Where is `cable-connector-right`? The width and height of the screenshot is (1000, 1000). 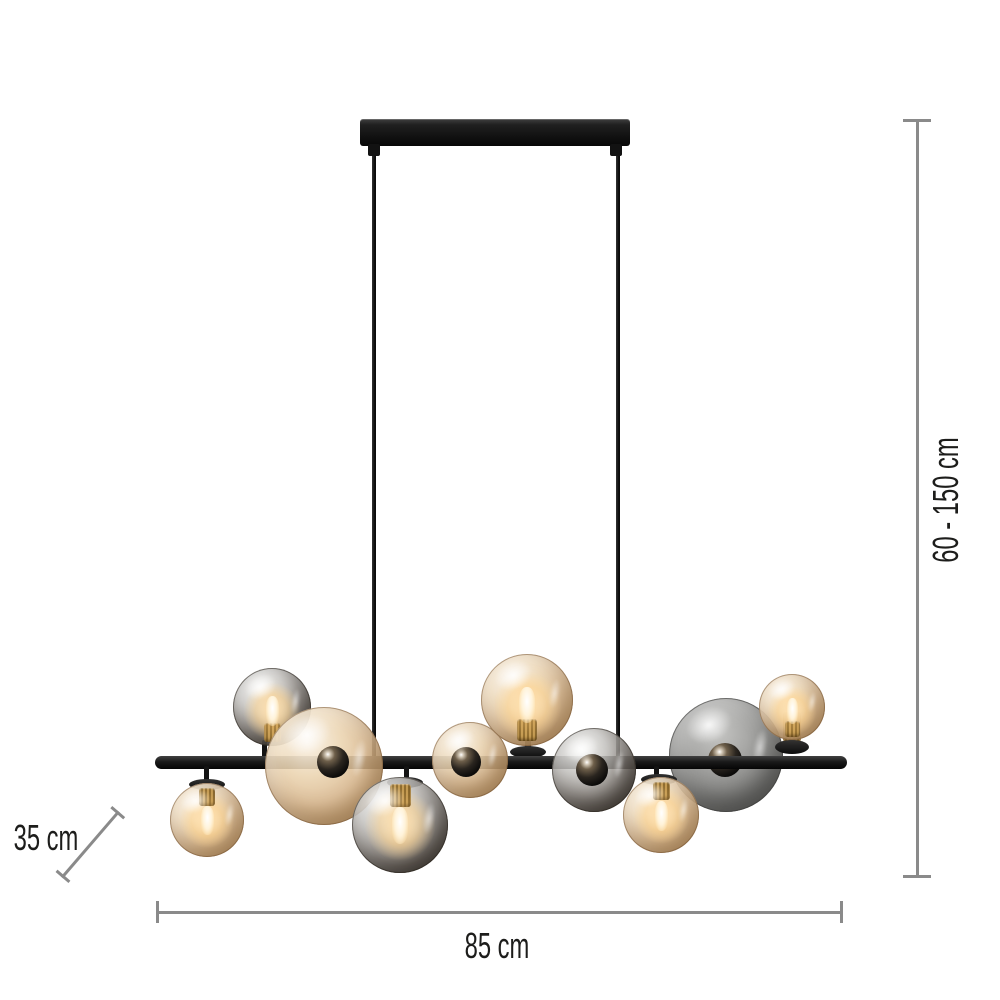
cable-connector-right is located at coordinates (616, 150).